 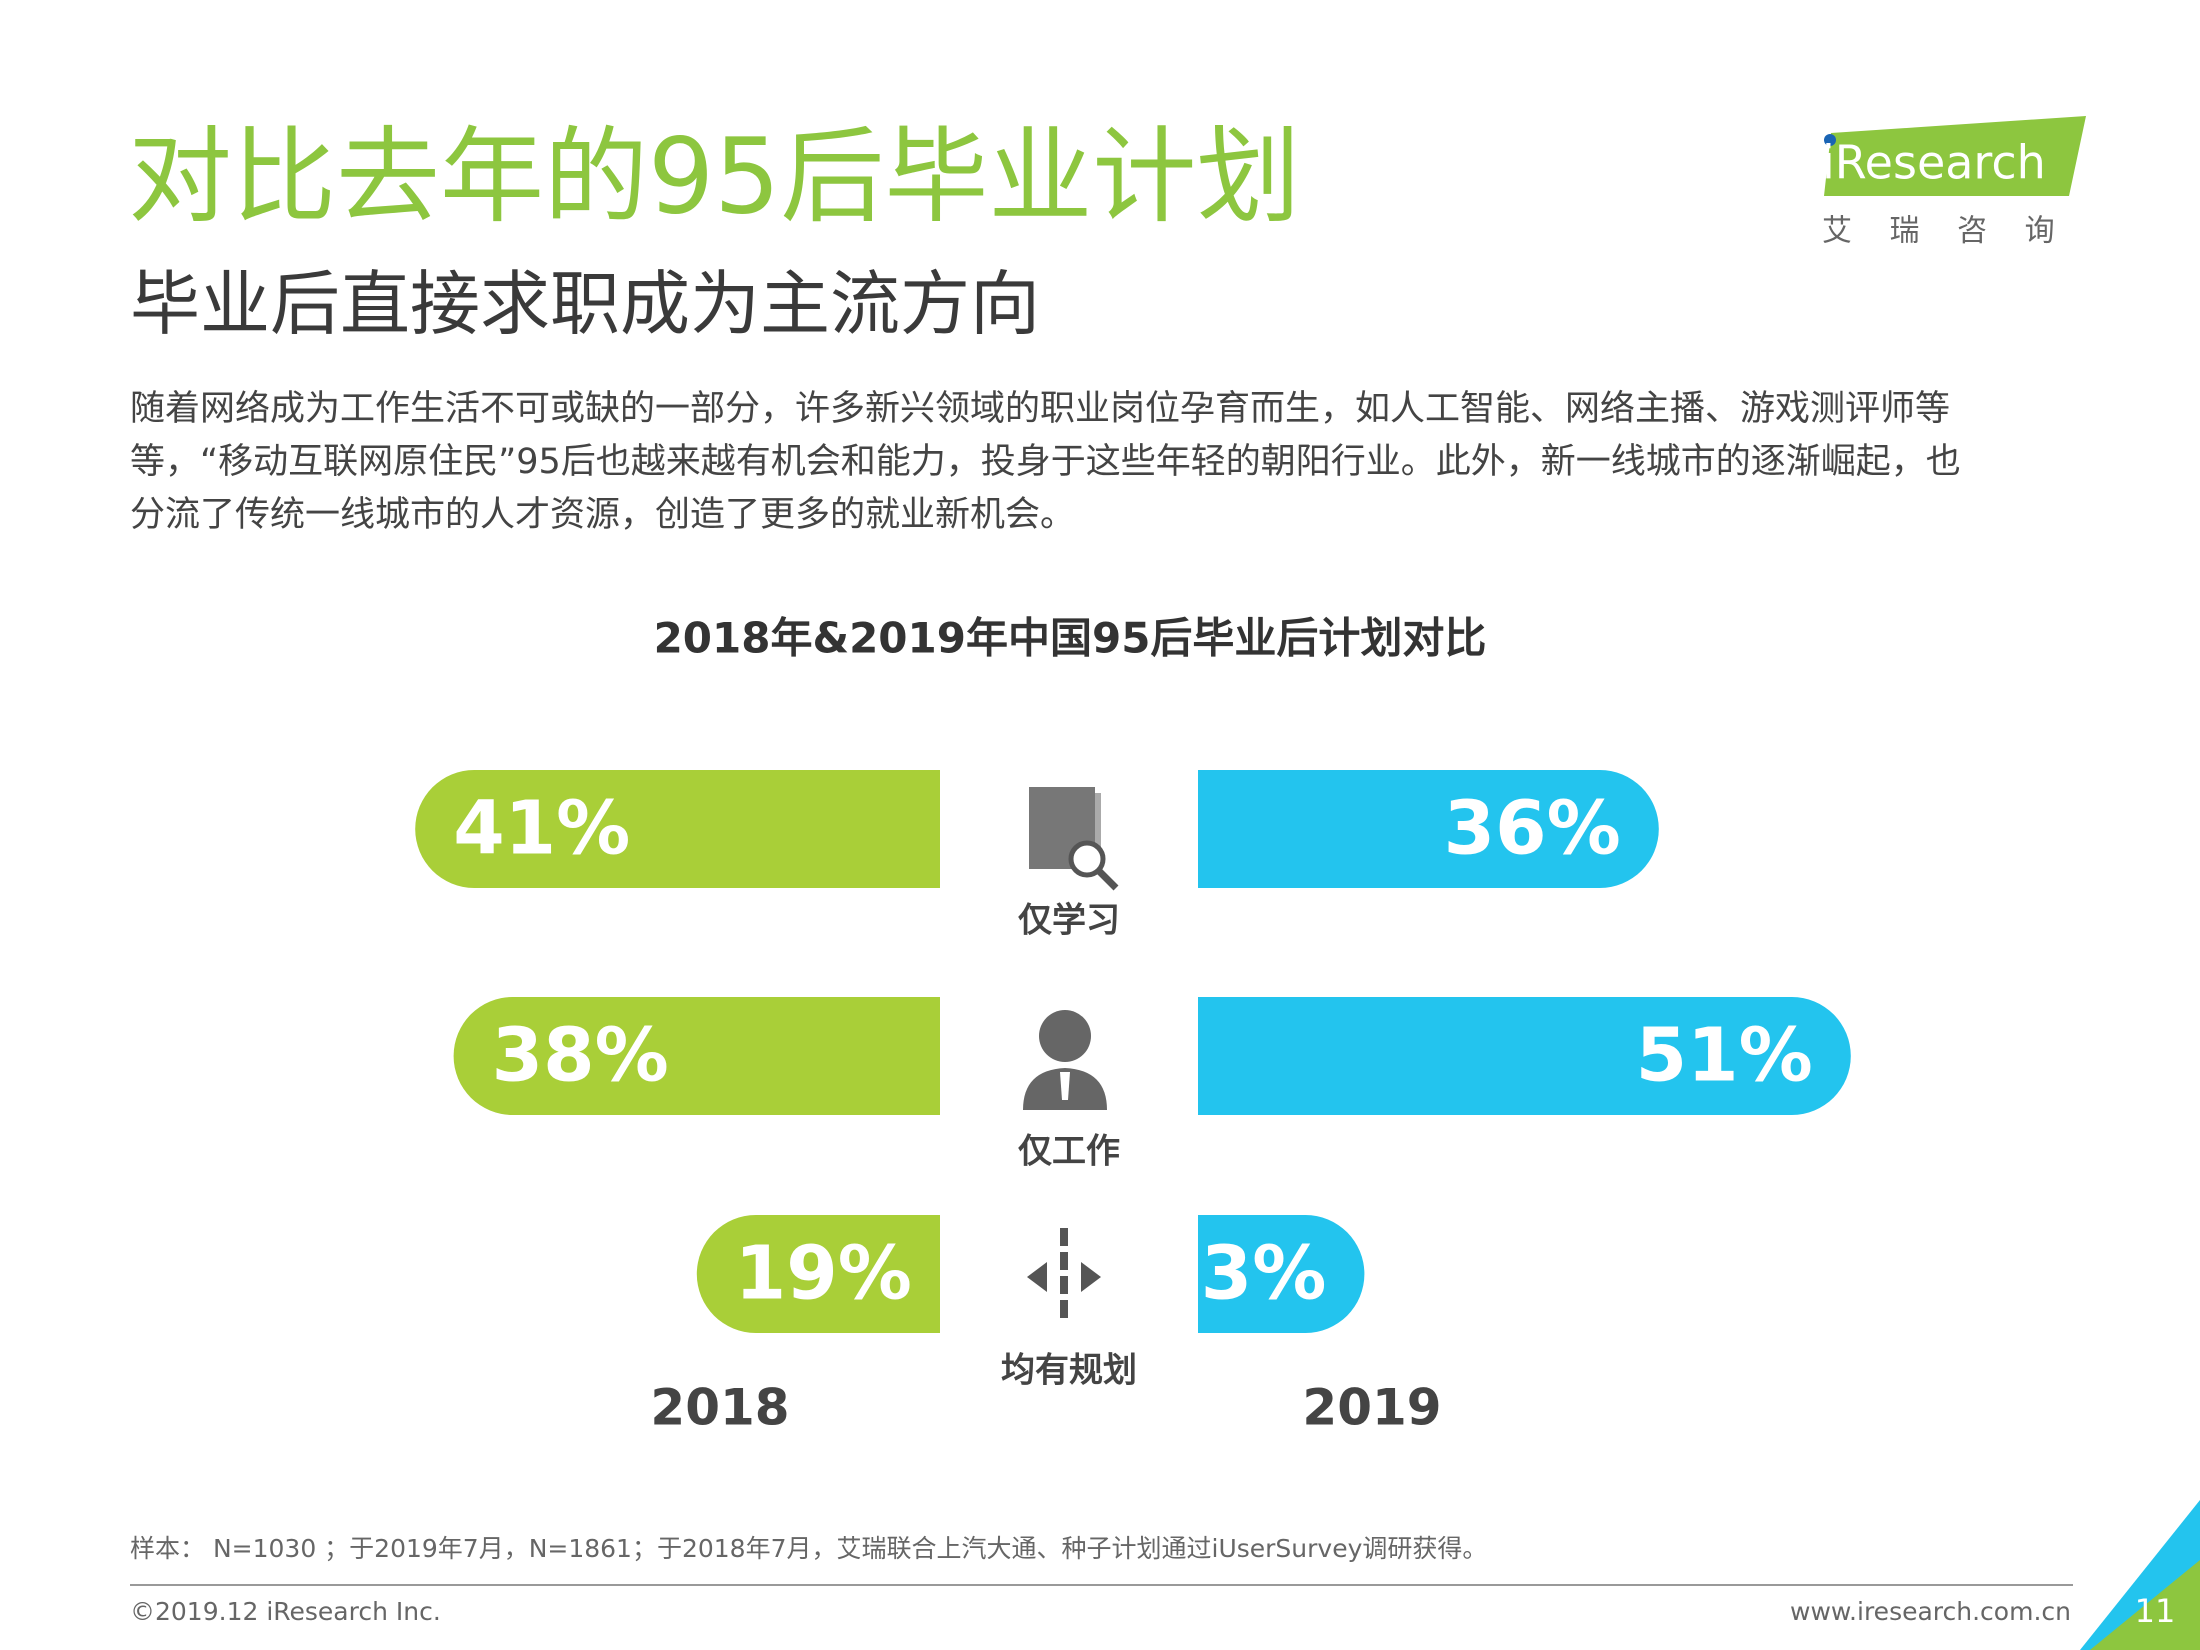 What do you see at coordinates (1934, 163) in the screenshot?
I see `logo-name: iResearch` at bounding box center [1934, 163].